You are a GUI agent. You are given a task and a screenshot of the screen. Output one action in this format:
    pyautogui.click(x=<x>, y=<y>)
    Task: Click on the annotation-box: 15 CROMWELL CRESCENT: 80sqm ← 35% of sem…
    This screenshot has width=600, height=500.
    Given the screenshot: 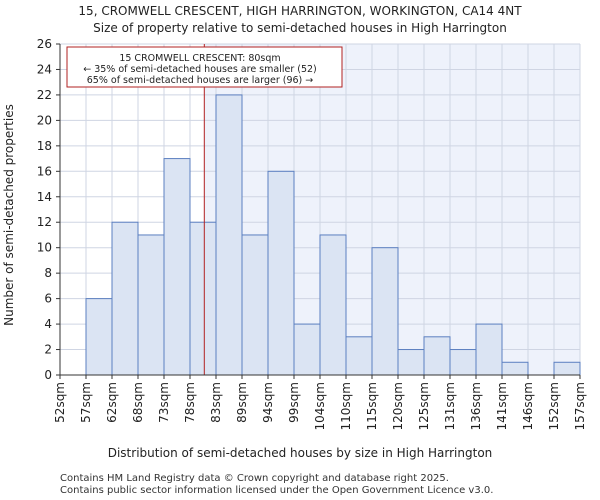 What is the action you would take?
    pyautogui.click(x=204, y=67)
    